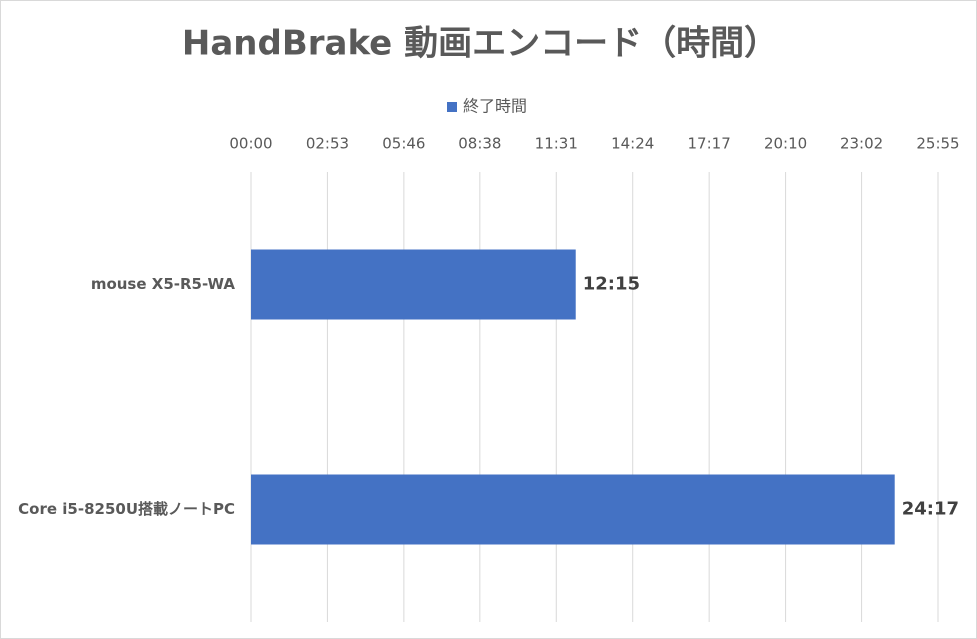 Image resolution: width=977 pixels, height=639 pixels. Describe the element at coordinates (709, 144) in the screenshot. I see `x-tick-label: 17:17` at that location.